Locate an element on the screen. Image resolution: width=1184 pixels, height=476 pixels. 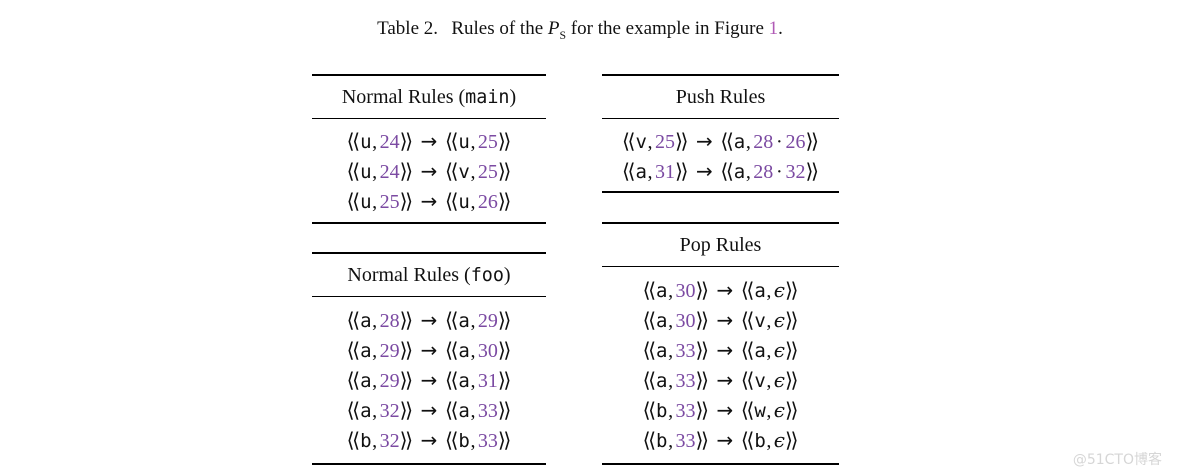
configuration: ⟨⟨ a, 31⟩⟩ is located at coordinates (655, 171).